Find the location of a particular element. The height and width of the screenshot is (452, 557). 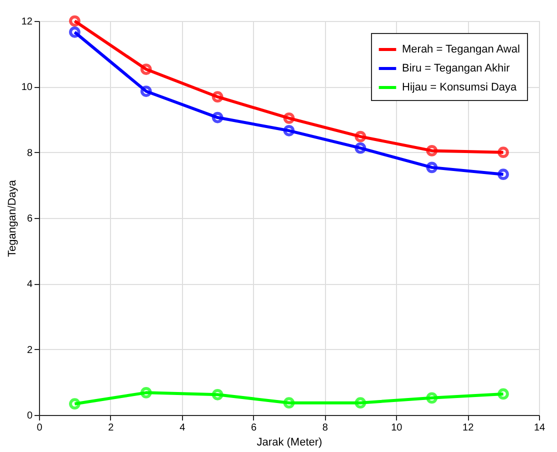

x-tick-label: 12 is located at coordinates (468, 428).